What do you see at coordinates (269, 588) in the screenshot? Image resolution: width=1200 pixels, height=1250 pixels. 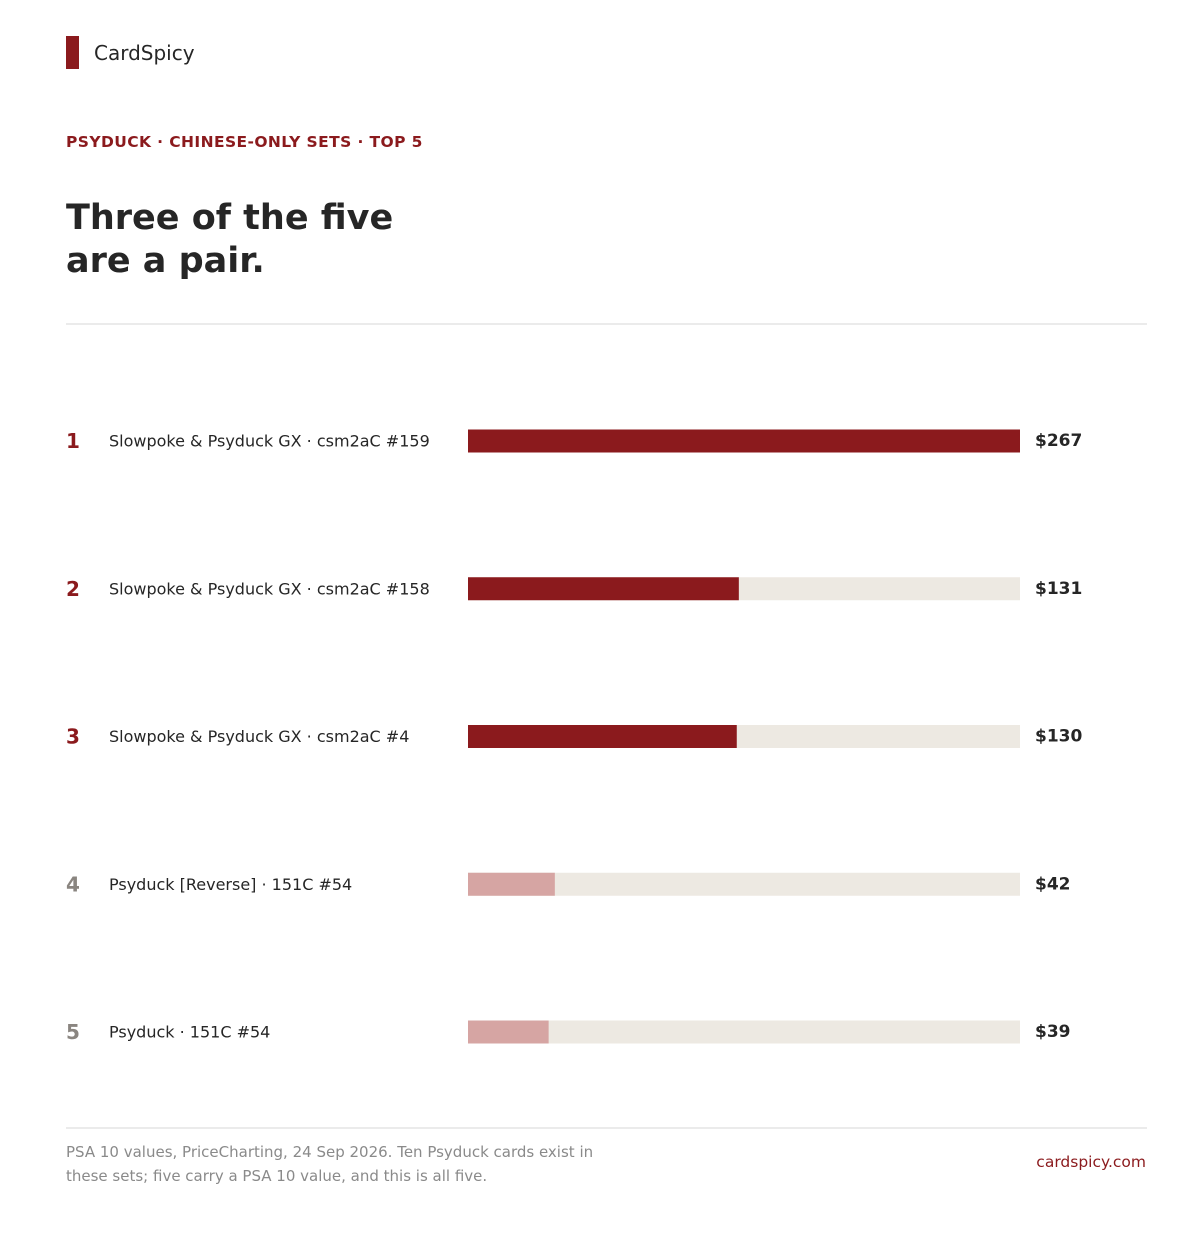 I see `category-label: Slowpoke & Psyduck GX · csm2aC #158` at bounding box center [269, 588].